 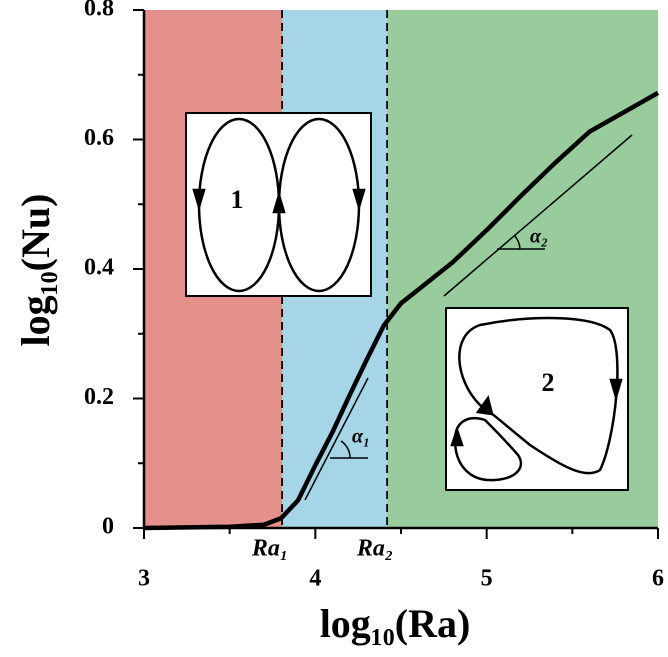 What do you see at coordinates (237, 199) in the screenshot?
I see `regime-label: 1` at bounding box center [237, 199].